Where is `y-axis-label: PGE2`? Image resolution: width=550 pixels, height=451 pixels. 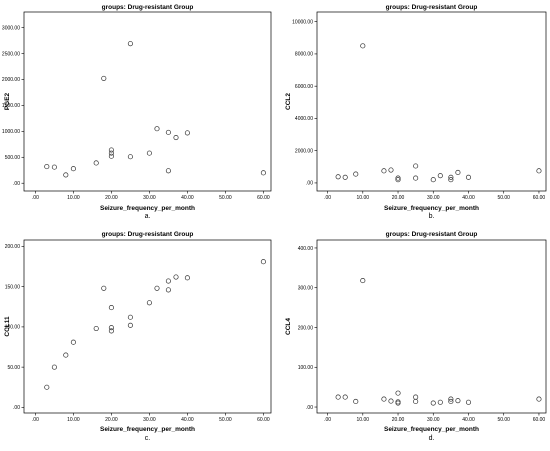 y-axis-label: PGE2 is located at coordinates (7, 101).